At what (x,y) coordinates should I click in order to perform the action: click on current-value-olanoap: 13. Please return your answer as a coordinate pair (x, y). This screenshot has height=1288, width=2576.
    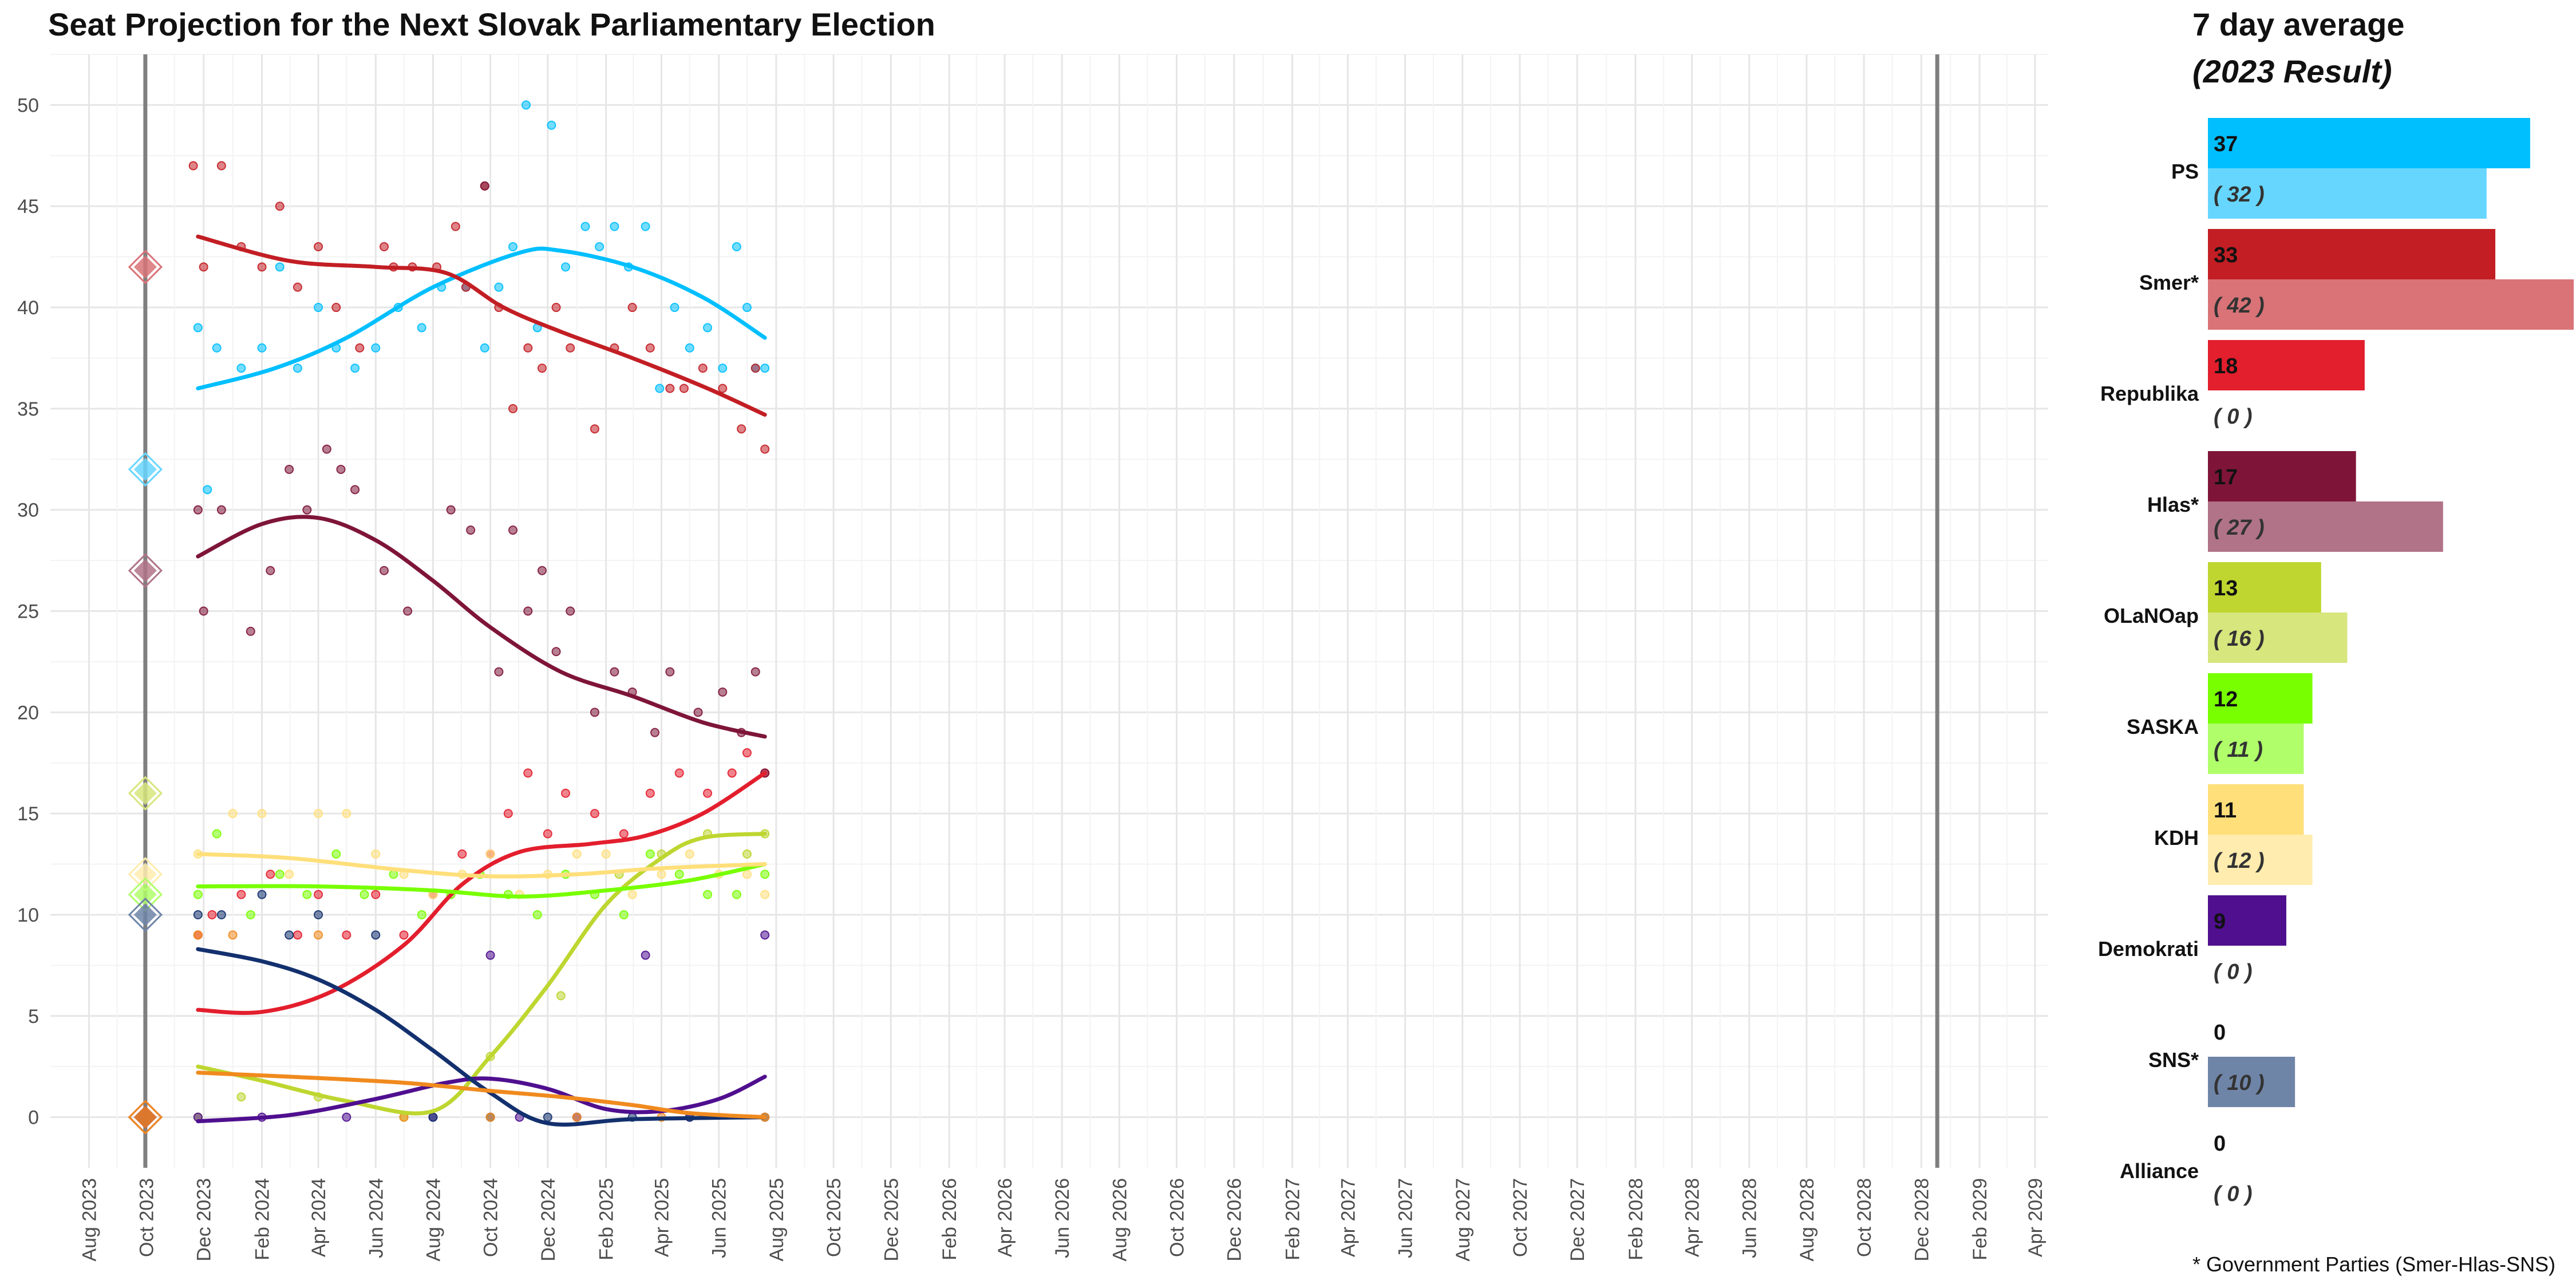
    Looking at the image, I should click on (2226, 588).